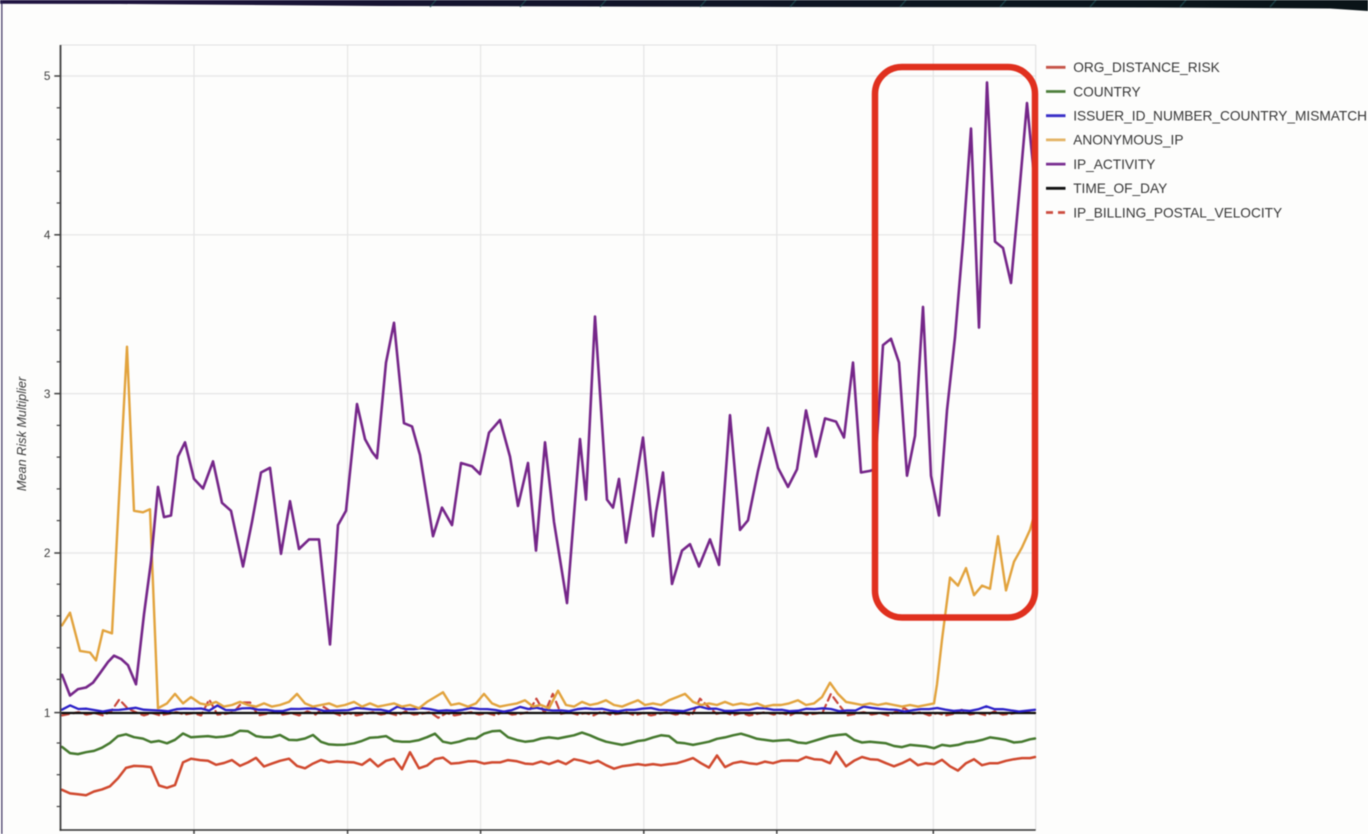 This screenshot has width=1368, height=834. Describe the element at coordinates (22, 433) in the screenshot. I see `svg-text: Mean Risk Multiplier` at that location.